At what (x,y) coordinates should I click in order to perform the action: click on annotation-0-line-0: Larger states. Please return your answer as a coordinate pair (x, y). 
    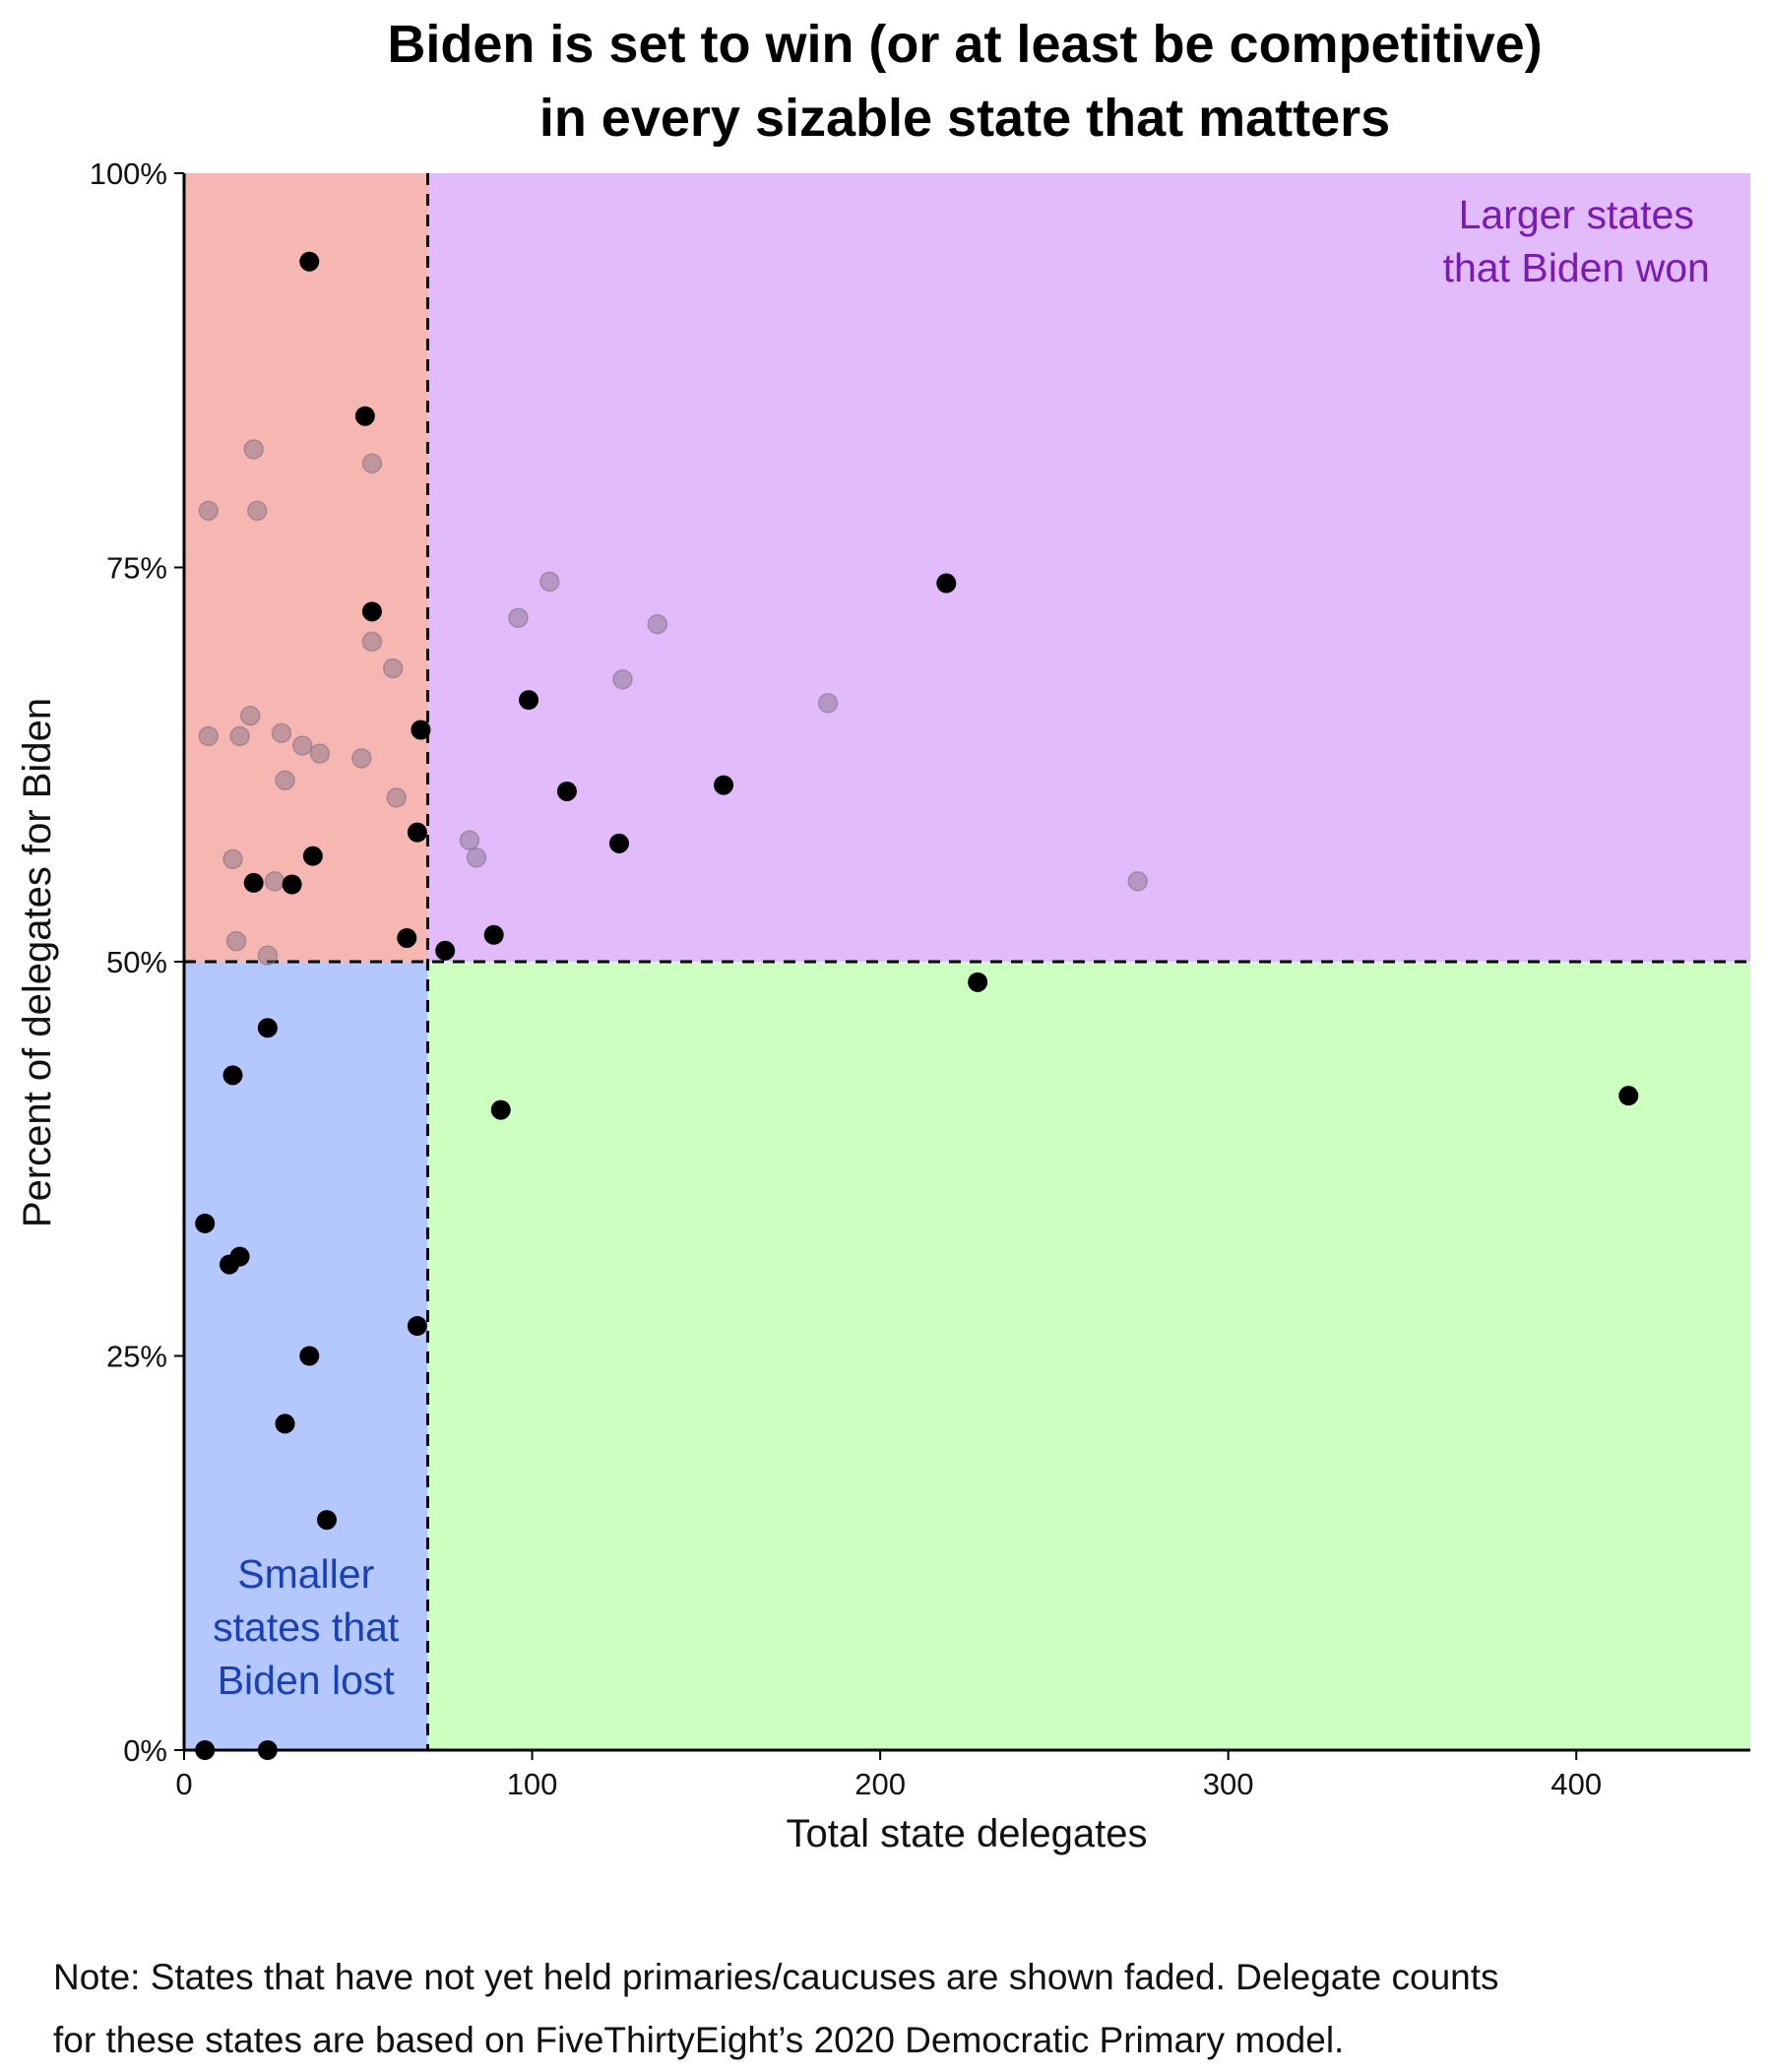
    Looking at the image, I should click on (1576, 215).